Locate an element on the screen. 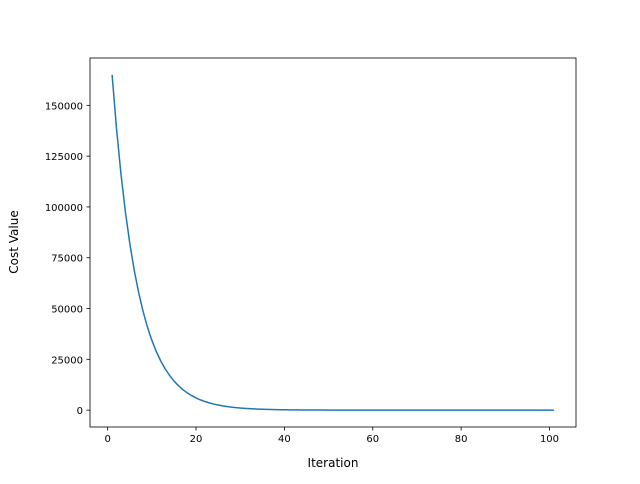 The image size is (640, 484). y-tick-label: 75000 is located at coordinates (67, 259).